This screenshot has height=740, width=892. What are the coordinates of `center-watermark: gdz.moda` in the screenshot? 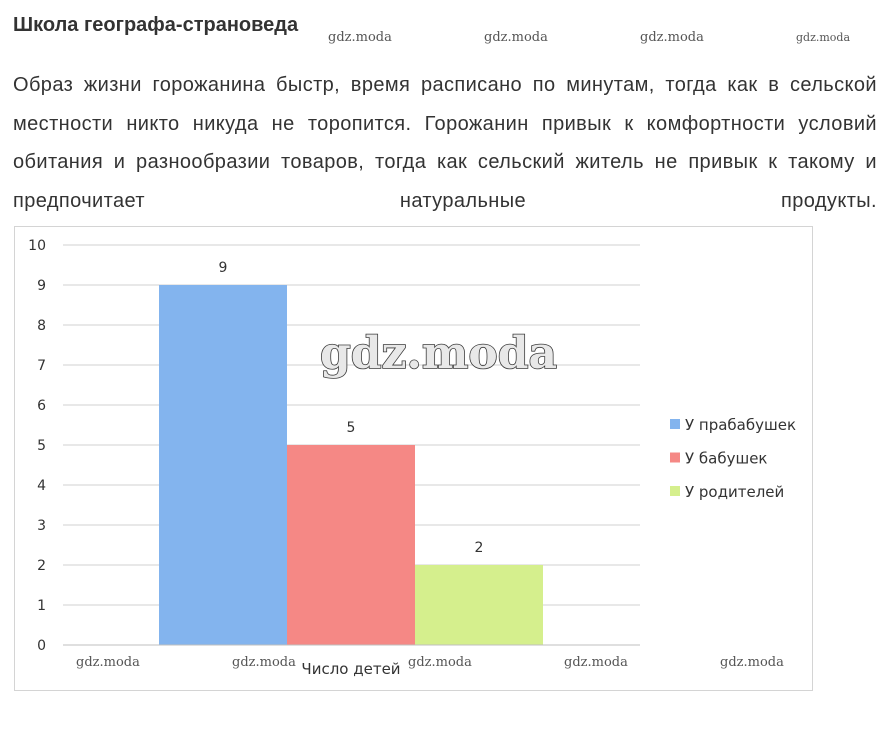 It's located at (438, 353).